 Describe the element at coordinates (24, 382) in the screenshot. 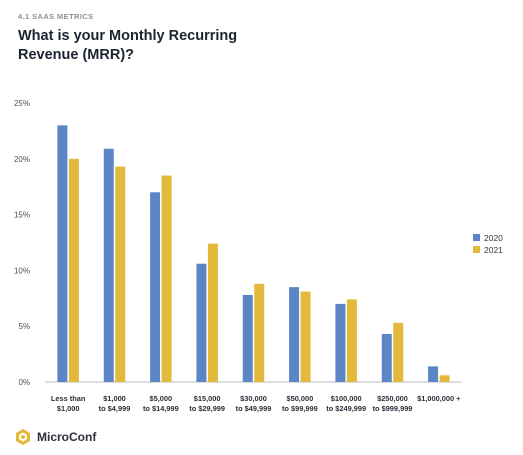

I see `y-tick-label: 0%` at that location.